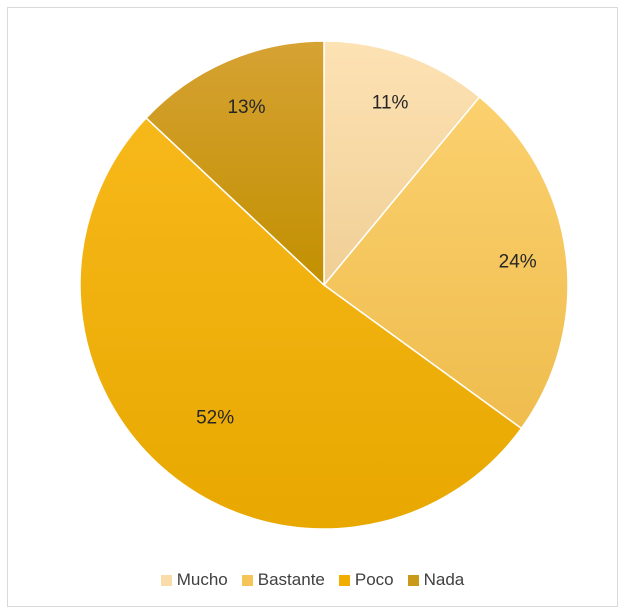 This screenshot has width=625, height=614. What do you see at coordinates (215, 418) in the screenshot?
I see `data-label-poco: 52%` at bounding box center [215, 418].